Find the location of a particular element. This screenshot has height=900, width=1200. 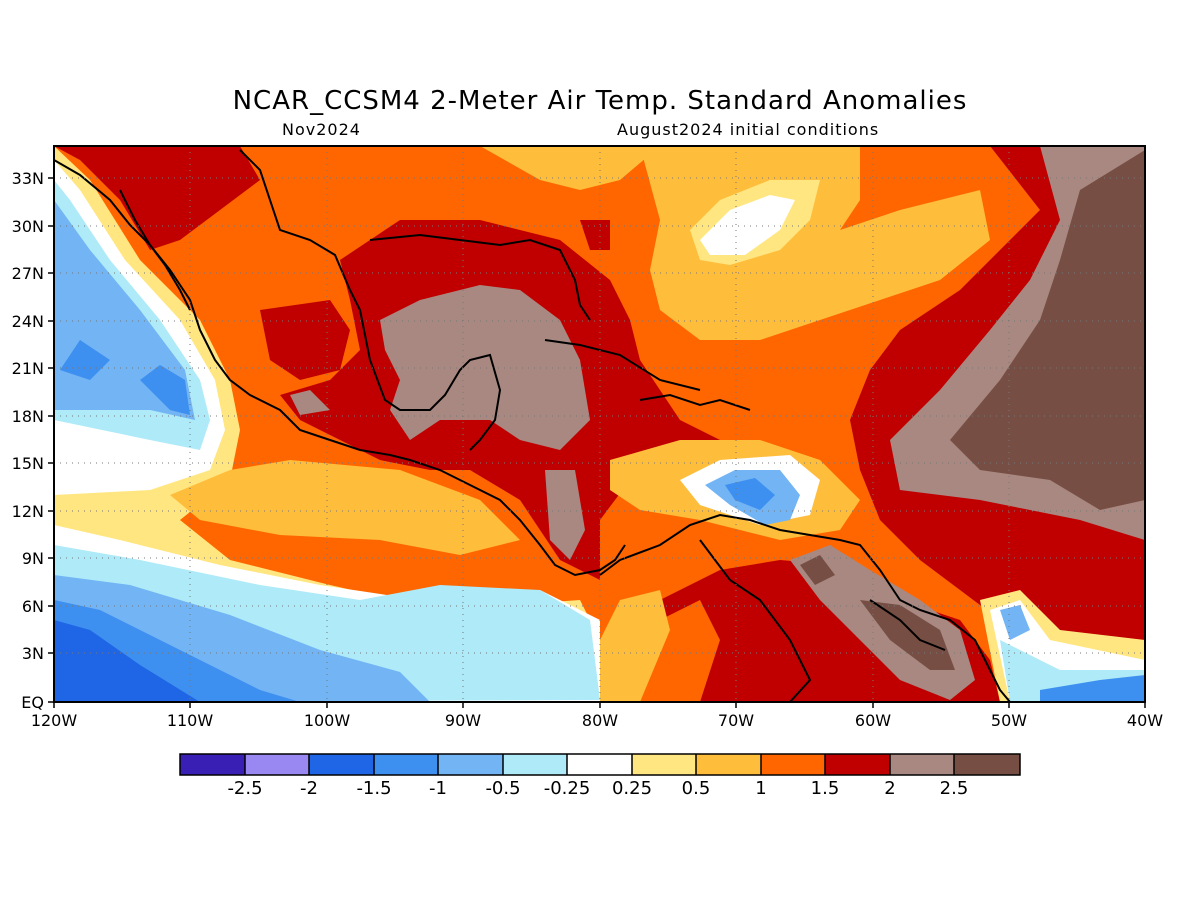

colorbar-label: 0.25 is located at coordinates (632, 788).